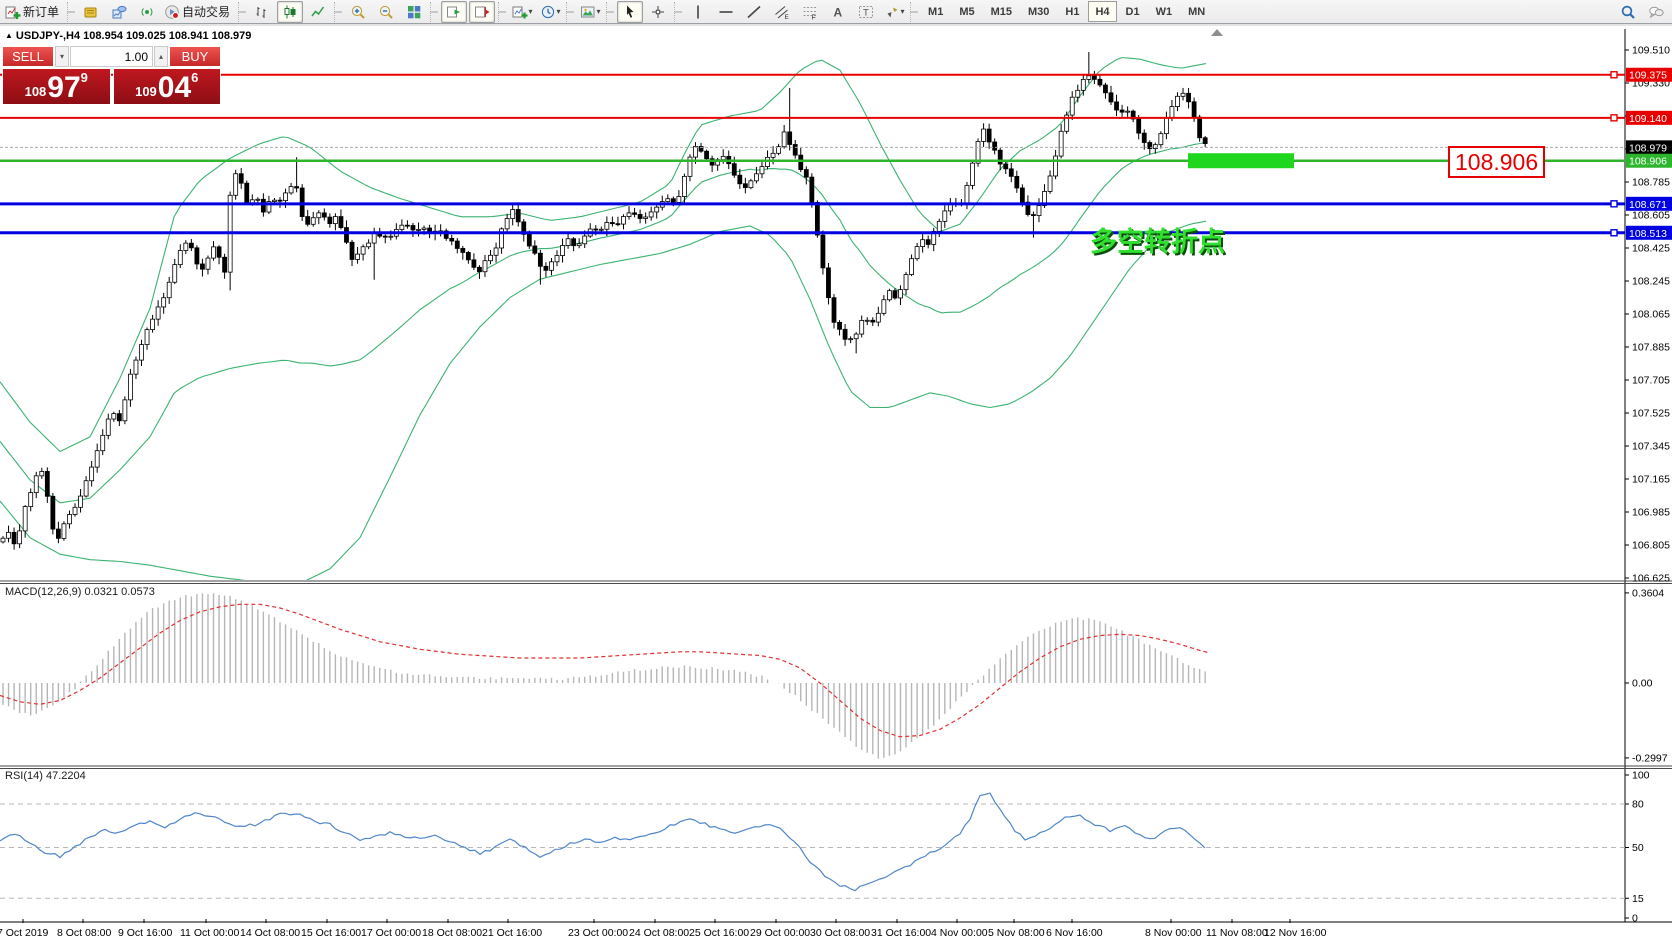 The width and height of the screenshot is (1672, 947). I want to click on svg-text: 25 Oct 16:00, so click(719, 933).